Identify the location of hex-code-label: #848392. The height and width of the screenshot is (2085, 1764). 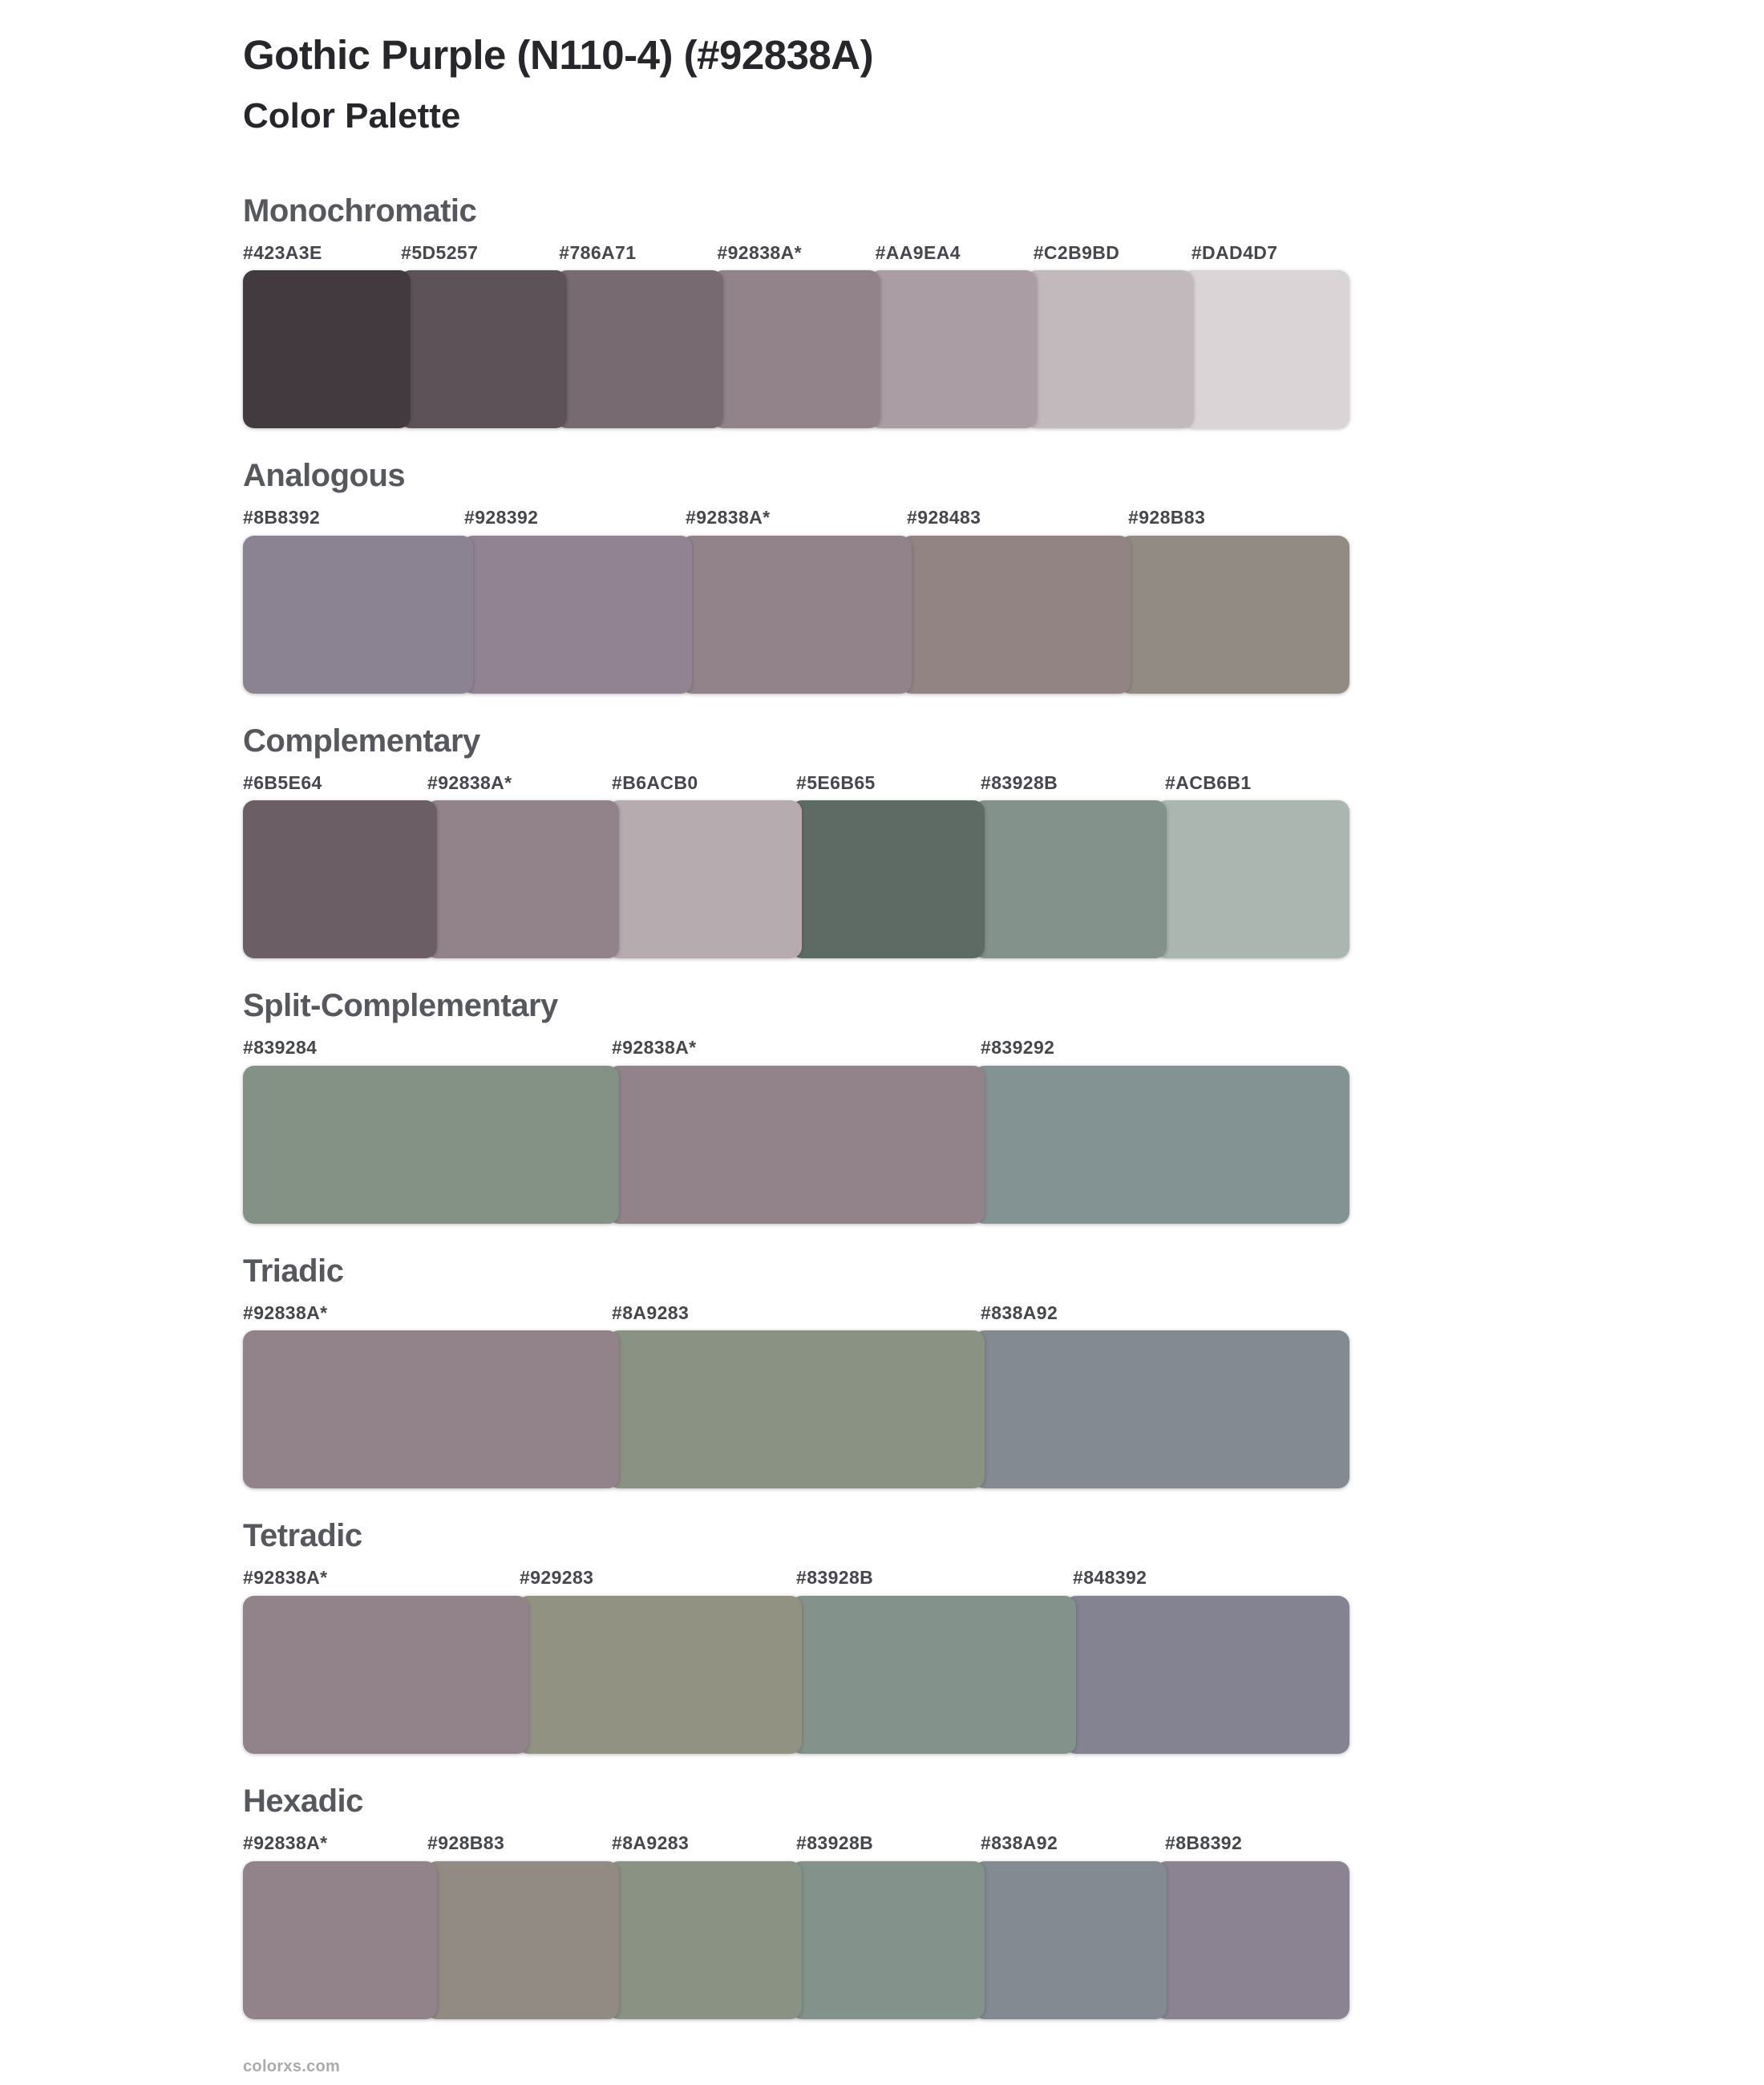
(1110, 1578).